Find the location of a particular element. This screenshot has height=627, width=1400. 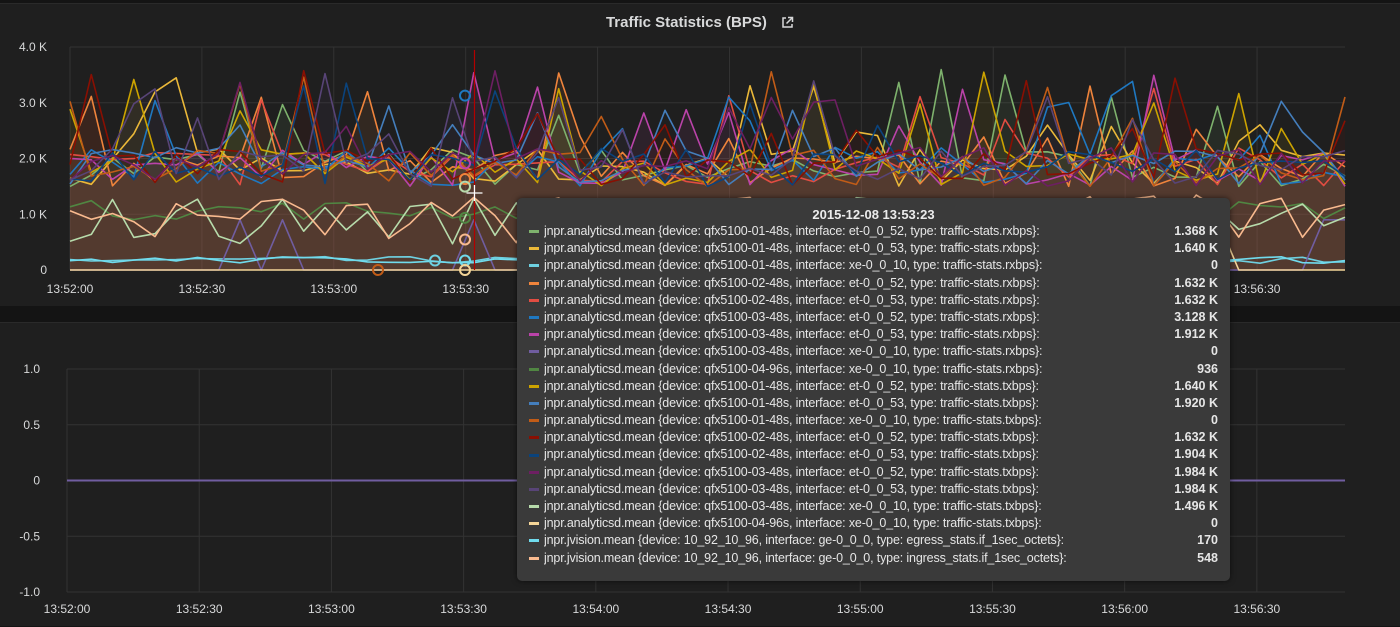

x-tick-label: 13:53:30 is located at coordinates (463, 609).